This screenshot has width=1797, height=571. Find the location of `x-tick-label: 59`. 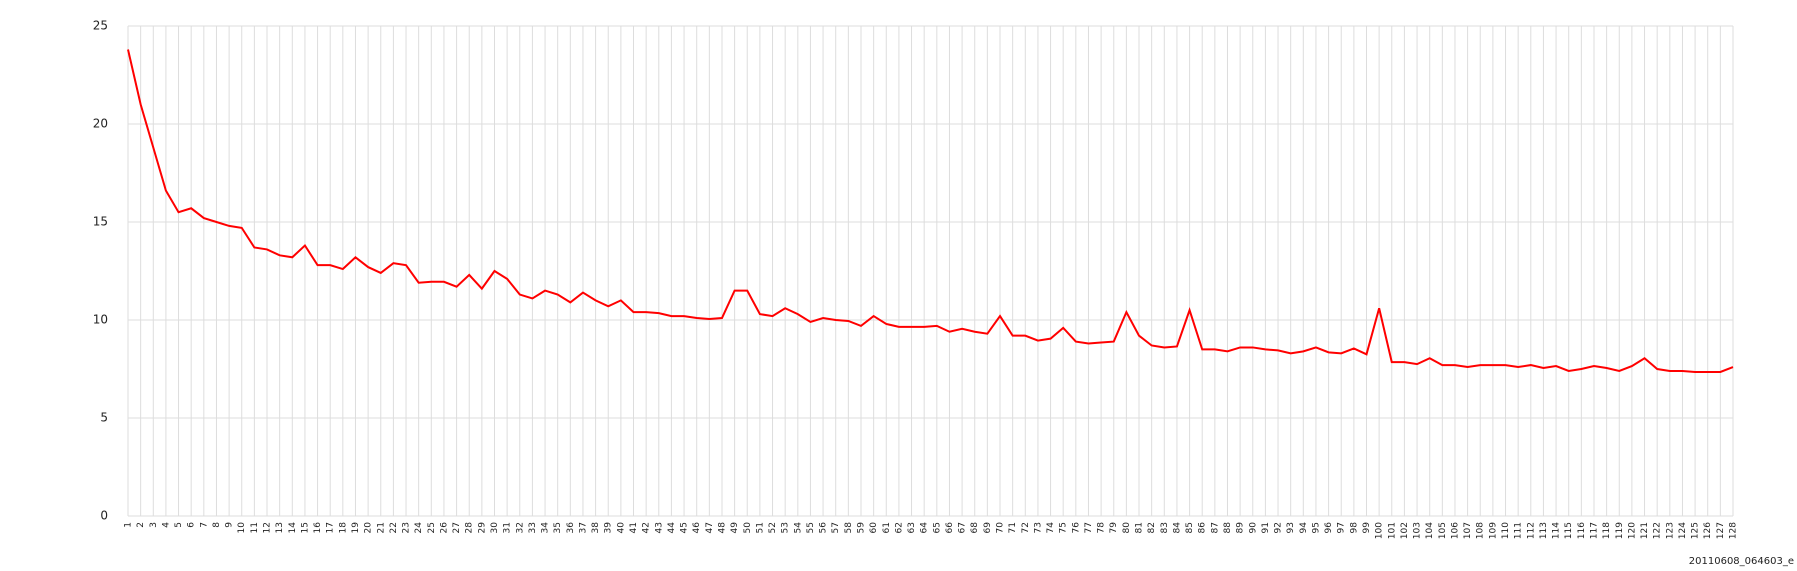

x-tick-label: 59 is located at coordinates (861, 528).